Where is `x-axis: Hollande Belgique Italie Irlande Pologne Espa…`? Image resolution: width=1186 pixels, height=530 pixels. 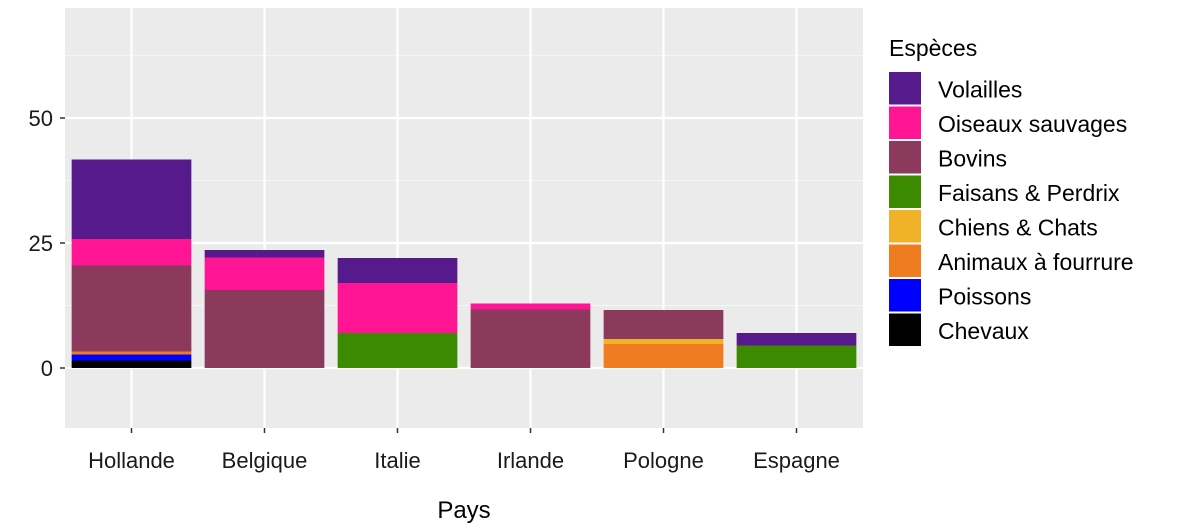
x-axis: Hollande Belgique Italie Irlande Pologne Espa… is located at coordinates (464, 450).